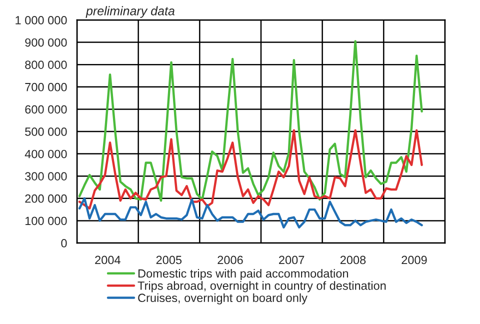  I want to click on x-tick-label: 2008, so click(353, 260).